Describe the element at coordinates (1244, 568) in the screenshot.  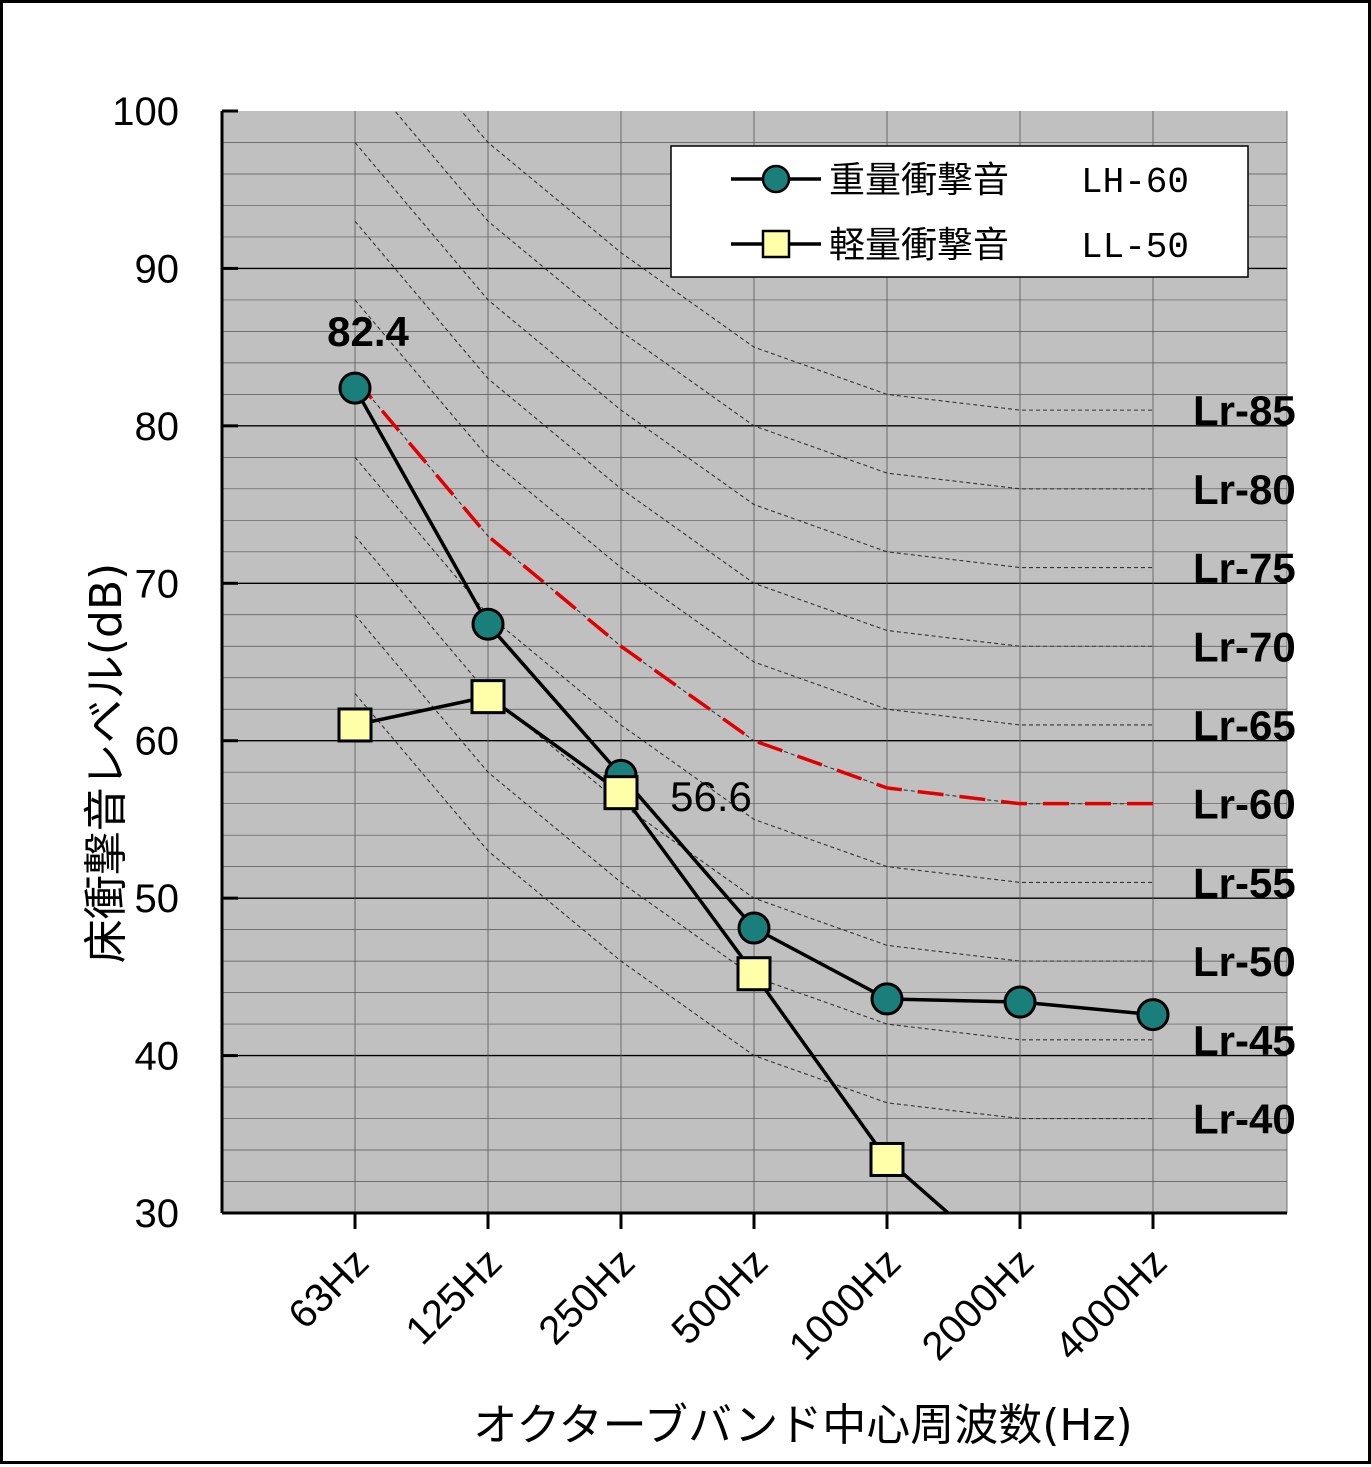
I see `lr-label: Lr-75` at that location.